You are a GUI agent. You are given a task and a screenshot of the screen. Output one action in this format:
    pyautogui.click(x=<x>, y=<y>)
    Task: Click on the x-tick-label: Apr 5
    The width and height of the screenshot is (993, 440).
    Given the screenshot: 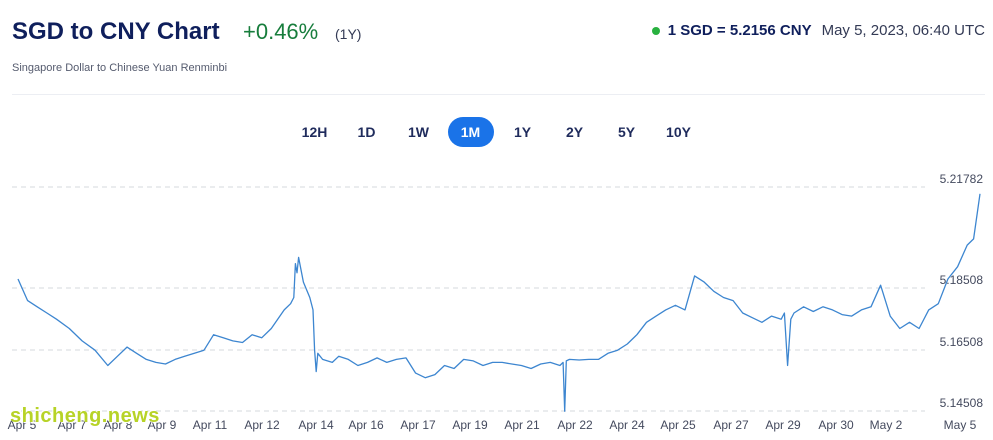 What is the action you would take?
    pyautogui.click(x=22, y=425)
    